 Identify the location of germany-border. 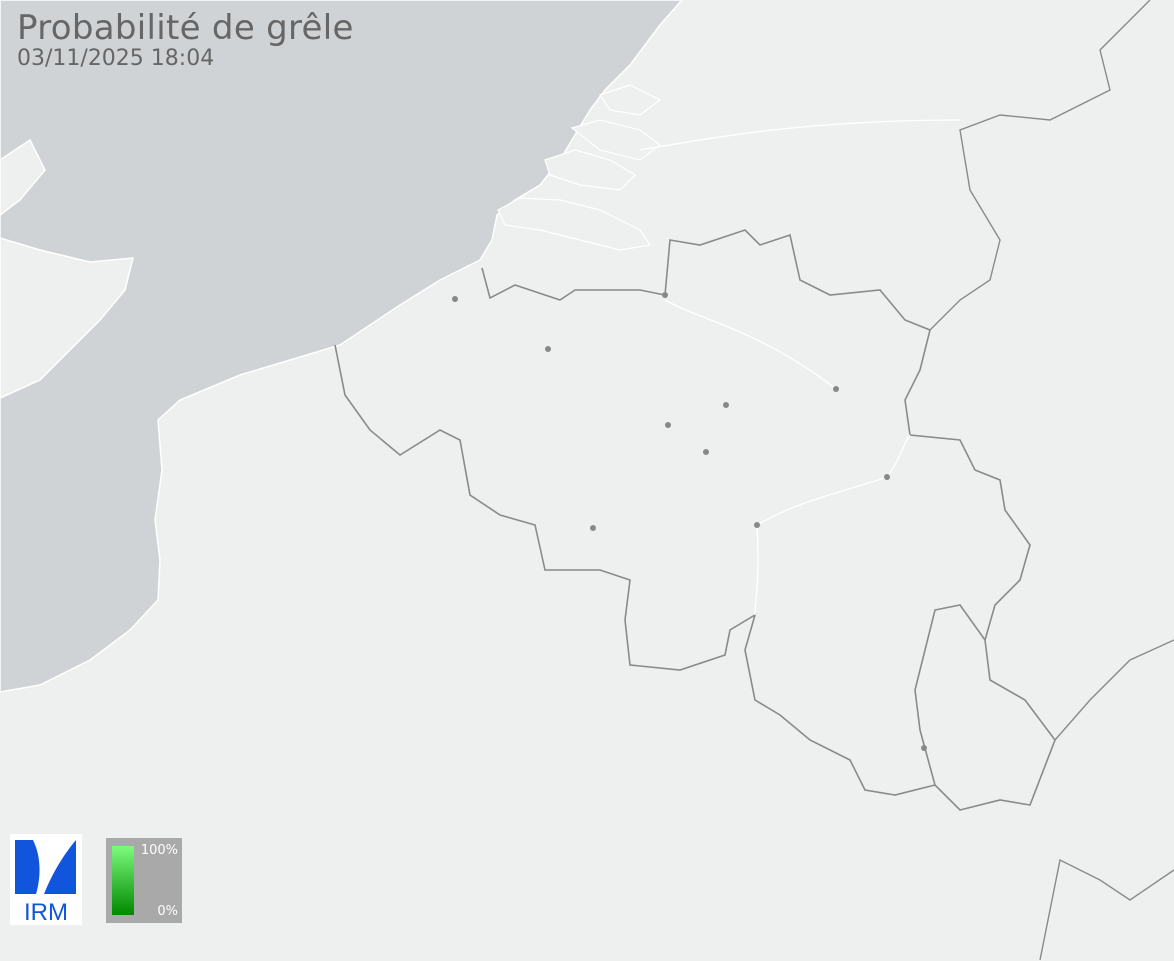
(1106, 909).